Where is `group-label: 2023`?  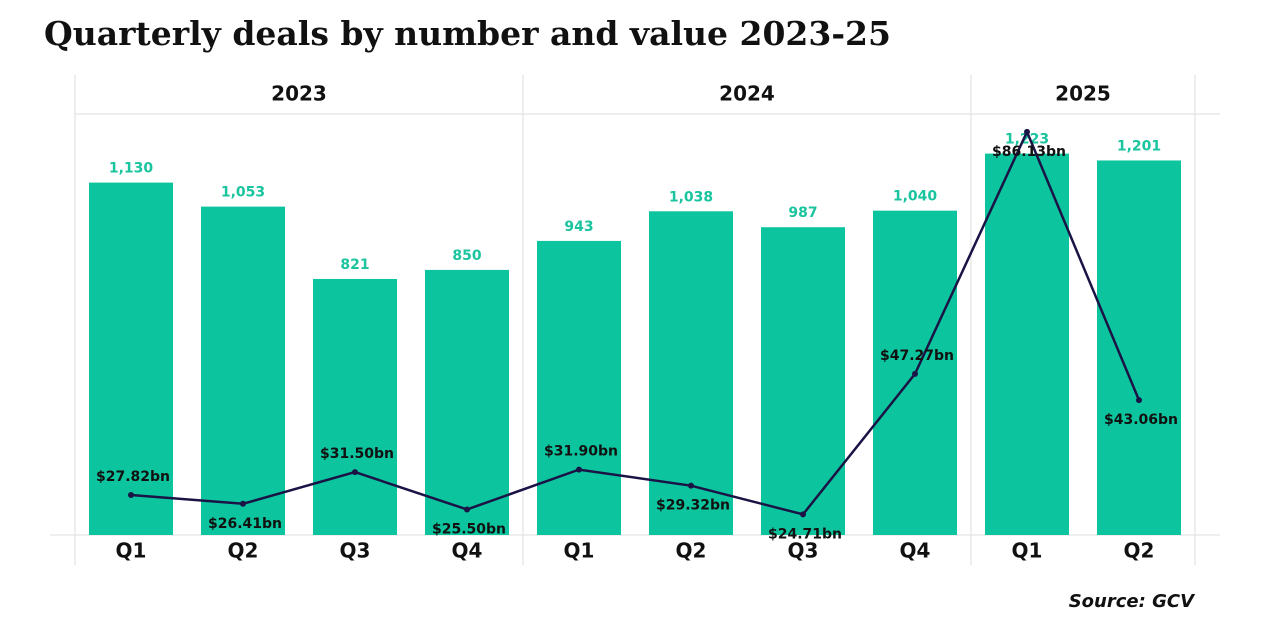
group-label: 2023 is located at coordinates (299, 94).